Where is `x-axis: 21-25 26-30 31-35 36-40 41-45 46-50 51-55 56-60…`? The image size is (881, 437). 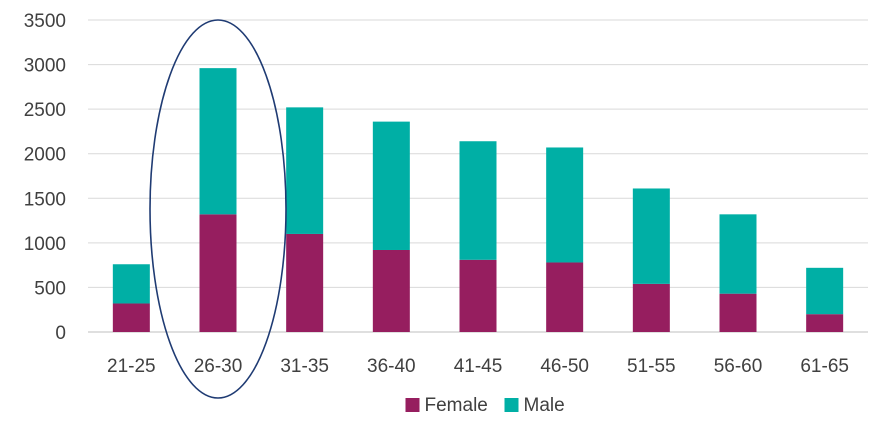
x-axis: 21-25 26-30 31-35 36-40 41-45 46-50 51-55 56-60… is located at coordinates (478, 366).